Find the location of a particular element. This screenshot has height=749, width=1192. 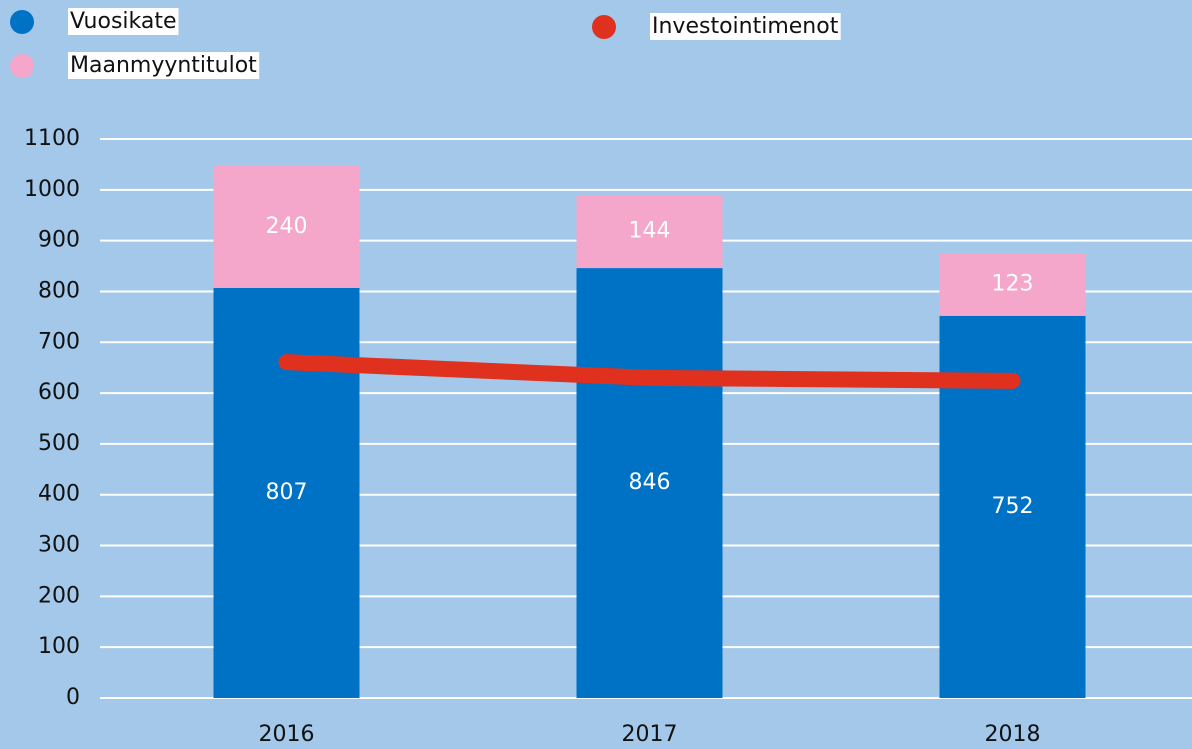

y-tick-label: 300 is located at coordinates (59, 545).